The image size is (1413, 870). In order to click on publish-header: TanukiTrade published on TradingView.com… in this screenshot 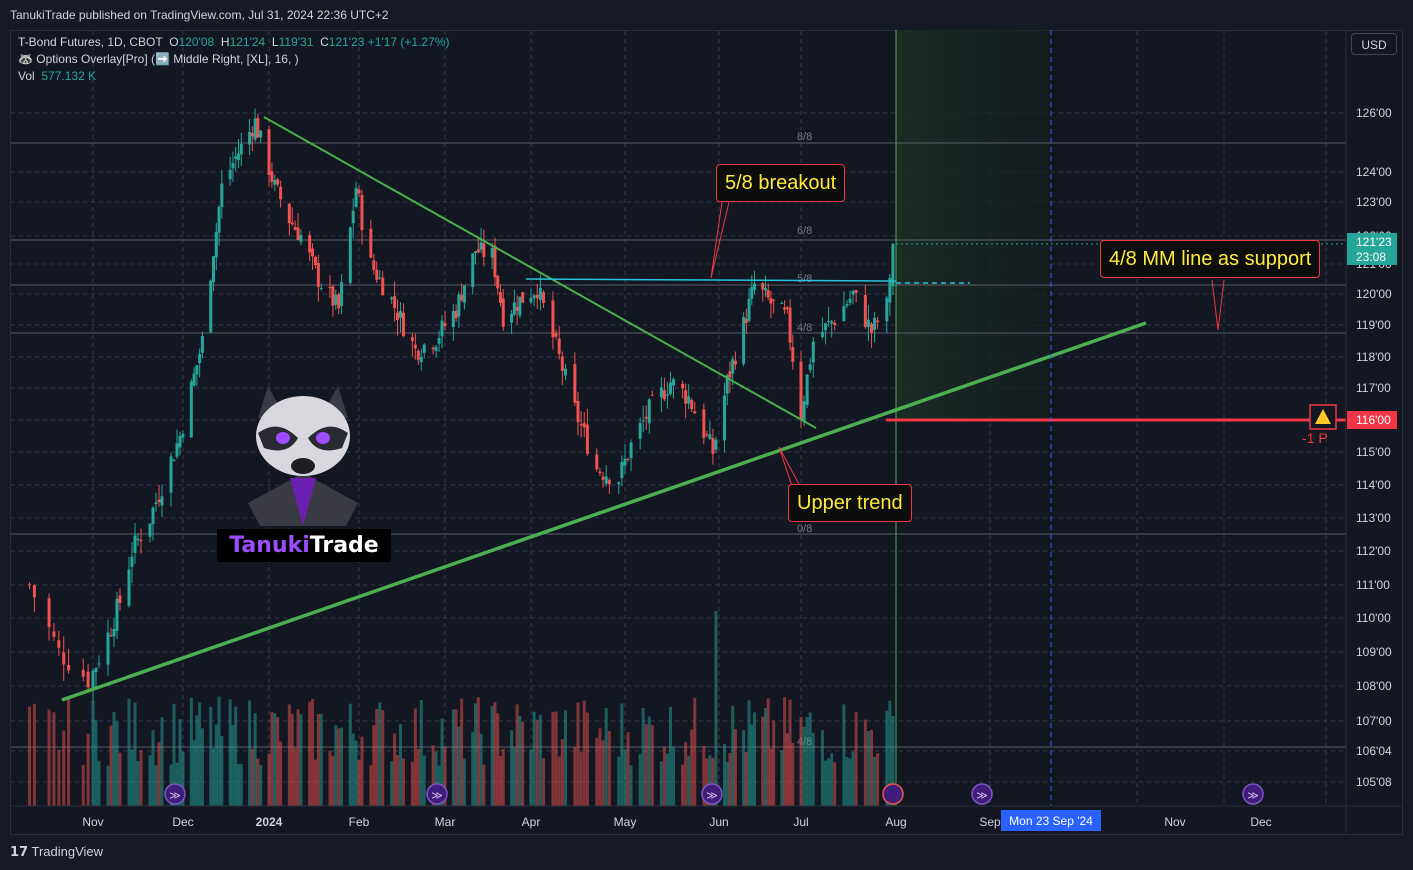, I will do `click(706, 15)`.